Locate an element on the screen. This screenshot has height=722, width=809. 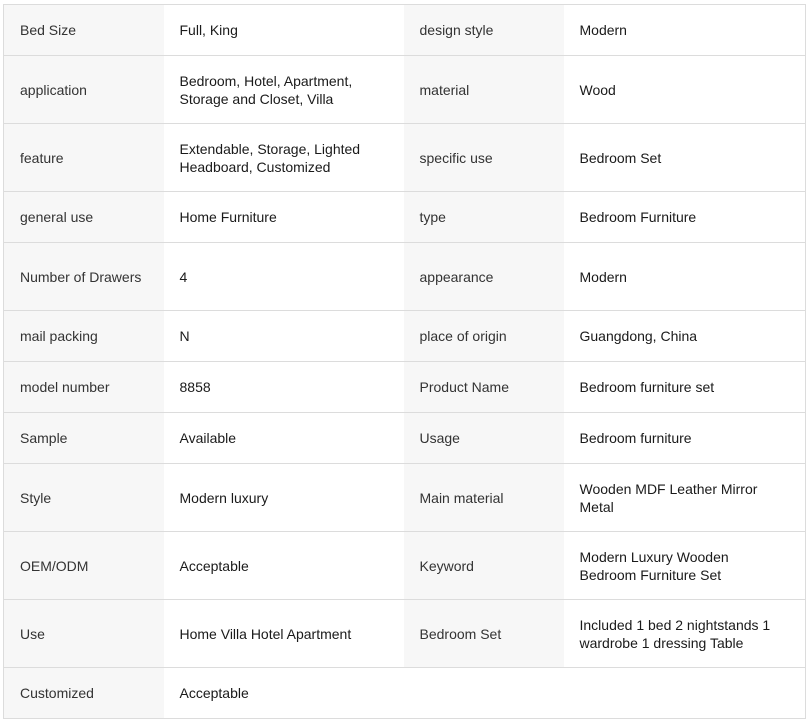
spec-label: Use is located at coordinates (83, 633).